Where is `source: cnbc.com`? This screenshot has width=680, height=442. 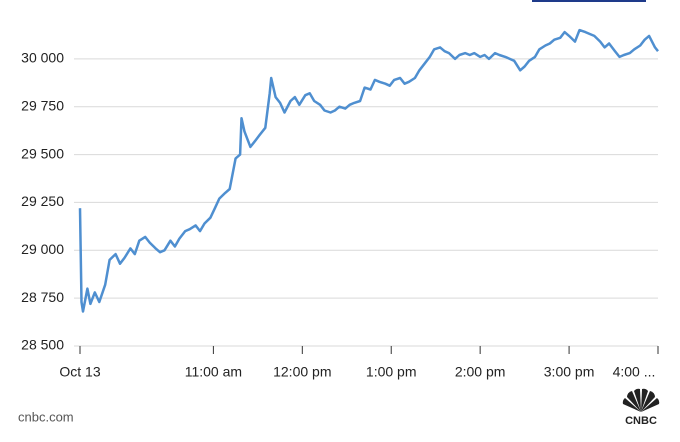
source: cnbc.com is located at coordinates (46, 416).